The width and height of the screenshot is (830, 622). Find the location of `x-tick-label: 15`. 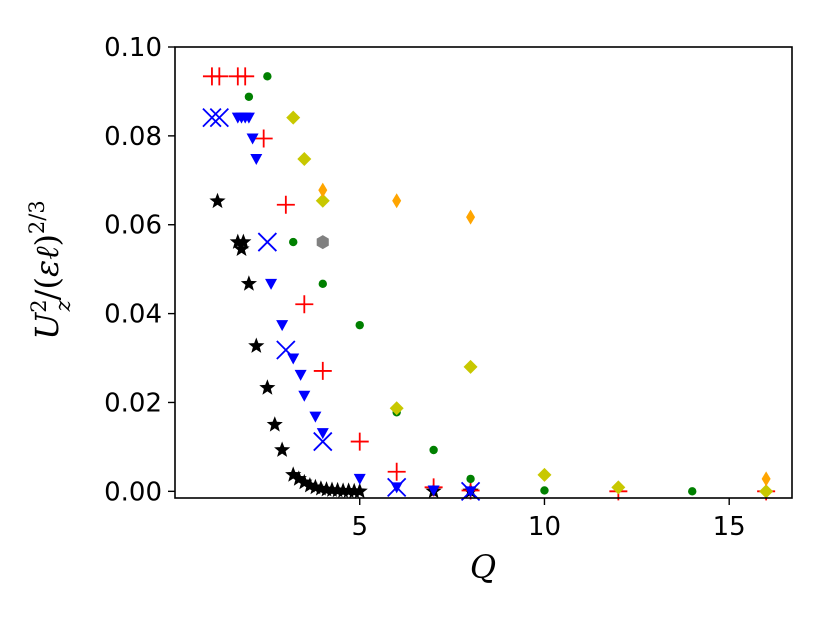

x-tick-label: 15 is located at coordinates (729, 527).